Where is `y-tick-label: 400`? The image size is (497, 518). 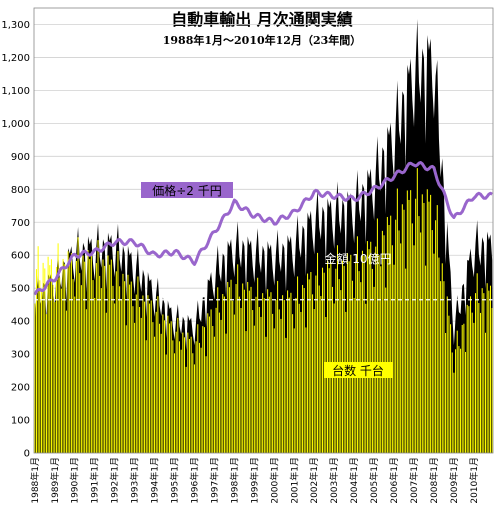 y-tick-label: 400 is located at coordinates (20, 322).